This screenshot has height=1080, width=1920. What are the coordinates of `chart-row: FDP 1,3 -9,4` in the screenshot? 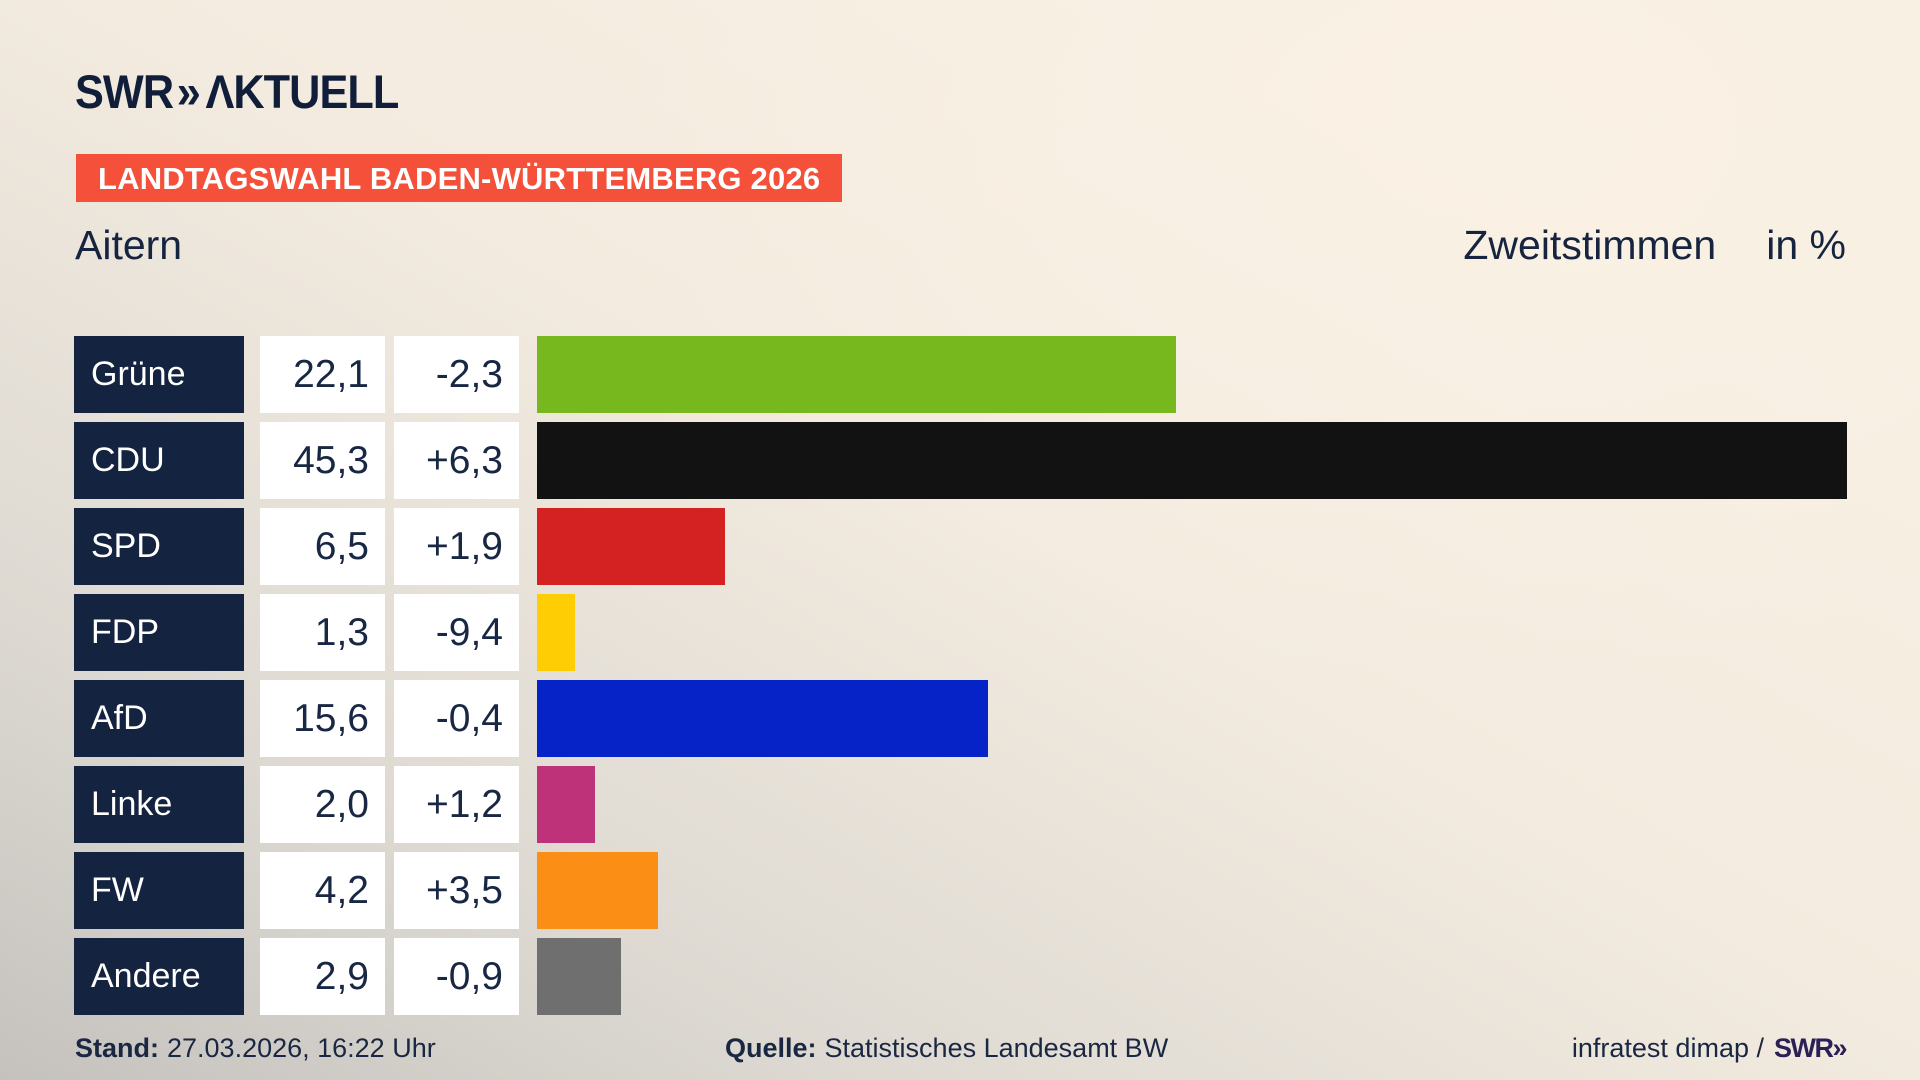 It's located at (960, 632).